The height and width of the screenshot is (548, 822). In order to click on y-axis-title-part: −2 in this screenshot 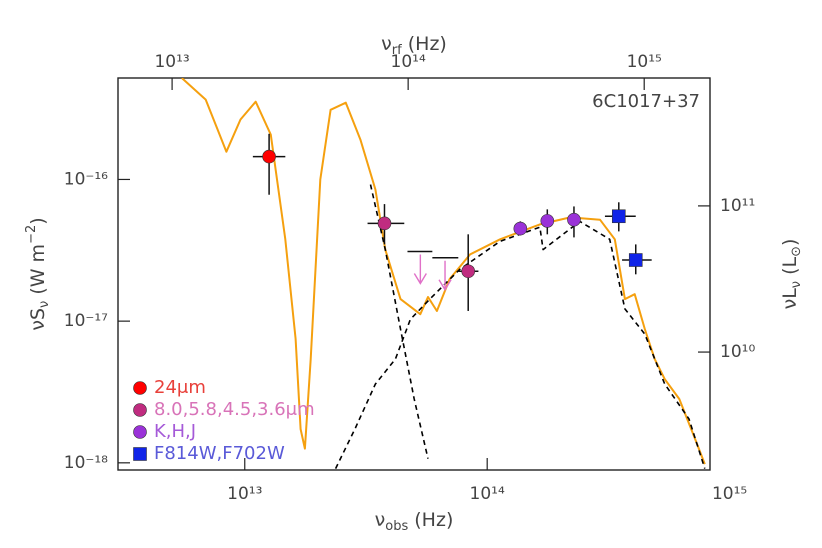, I will do `click(31, 234)`.